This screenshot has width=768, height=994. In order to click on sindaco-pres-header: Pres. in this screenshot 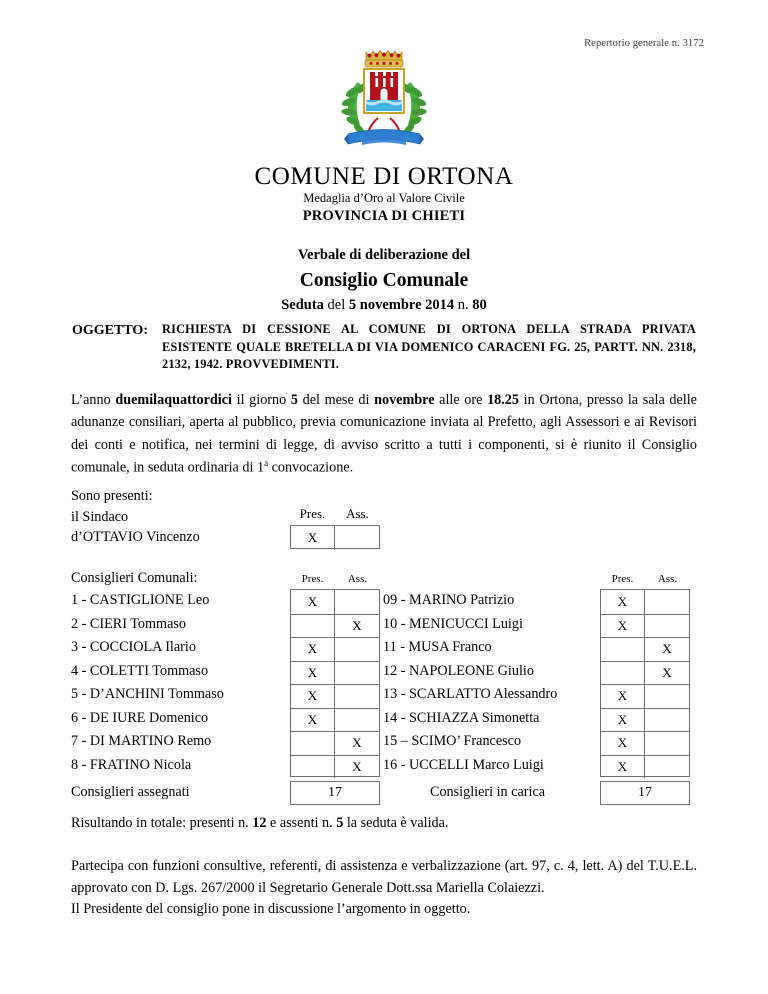, I will do `click(312, 513)`.